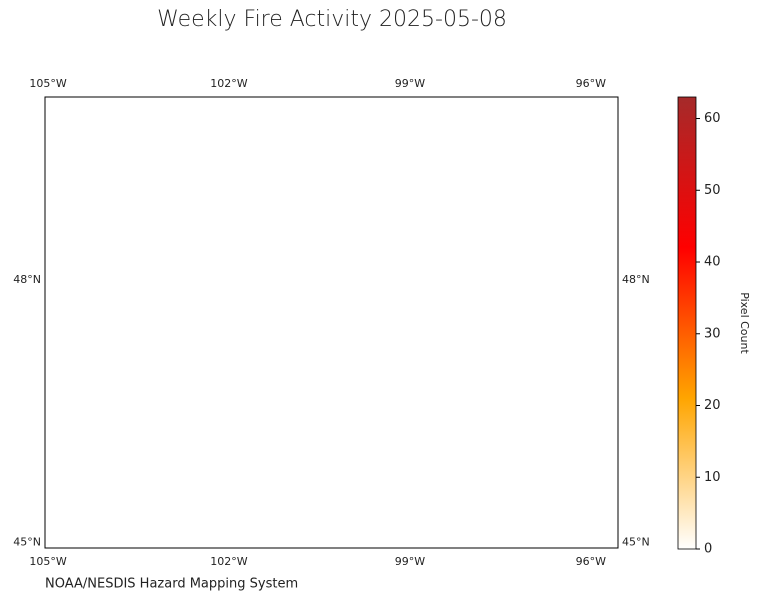 The height and width of the screenshot is (601, 760). What do you see at coordinates (708, 549) in the screenshot?
I see `colorbar-tick-label: 0` at bounding box center [708, 549].